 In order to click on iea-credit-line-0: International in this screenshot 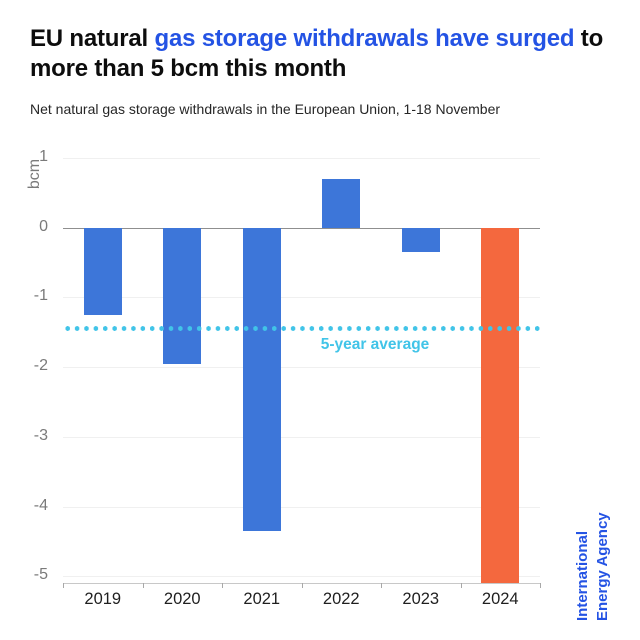, I will do `click(582, 575)`.